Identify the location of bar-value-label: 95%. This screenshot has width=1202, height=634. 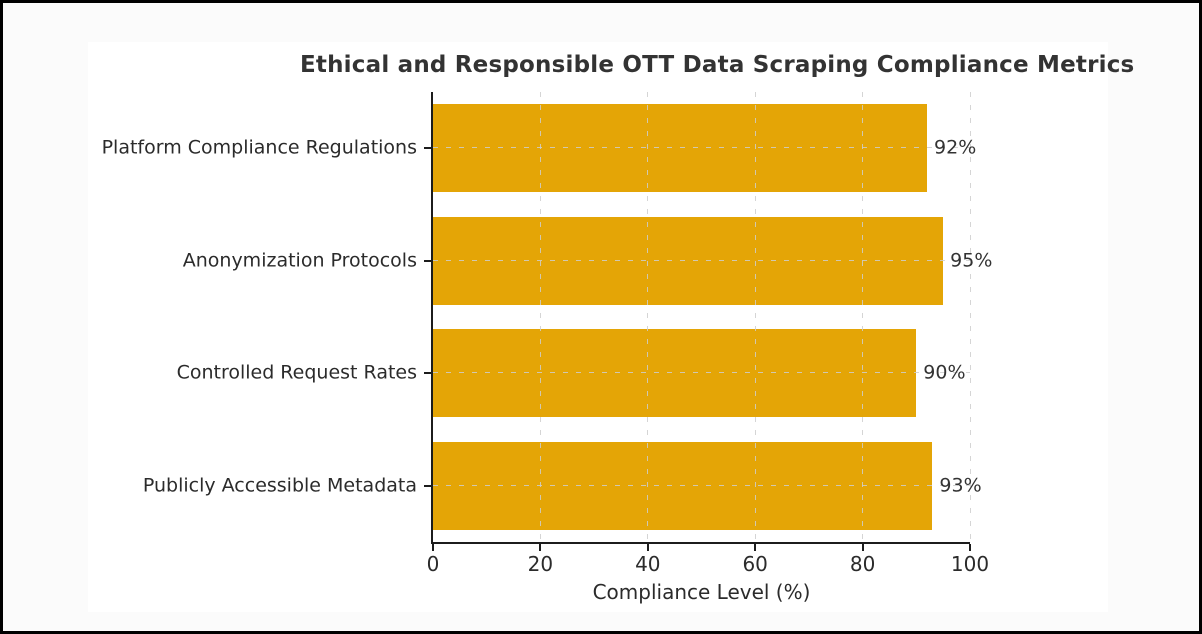
(971, 260).